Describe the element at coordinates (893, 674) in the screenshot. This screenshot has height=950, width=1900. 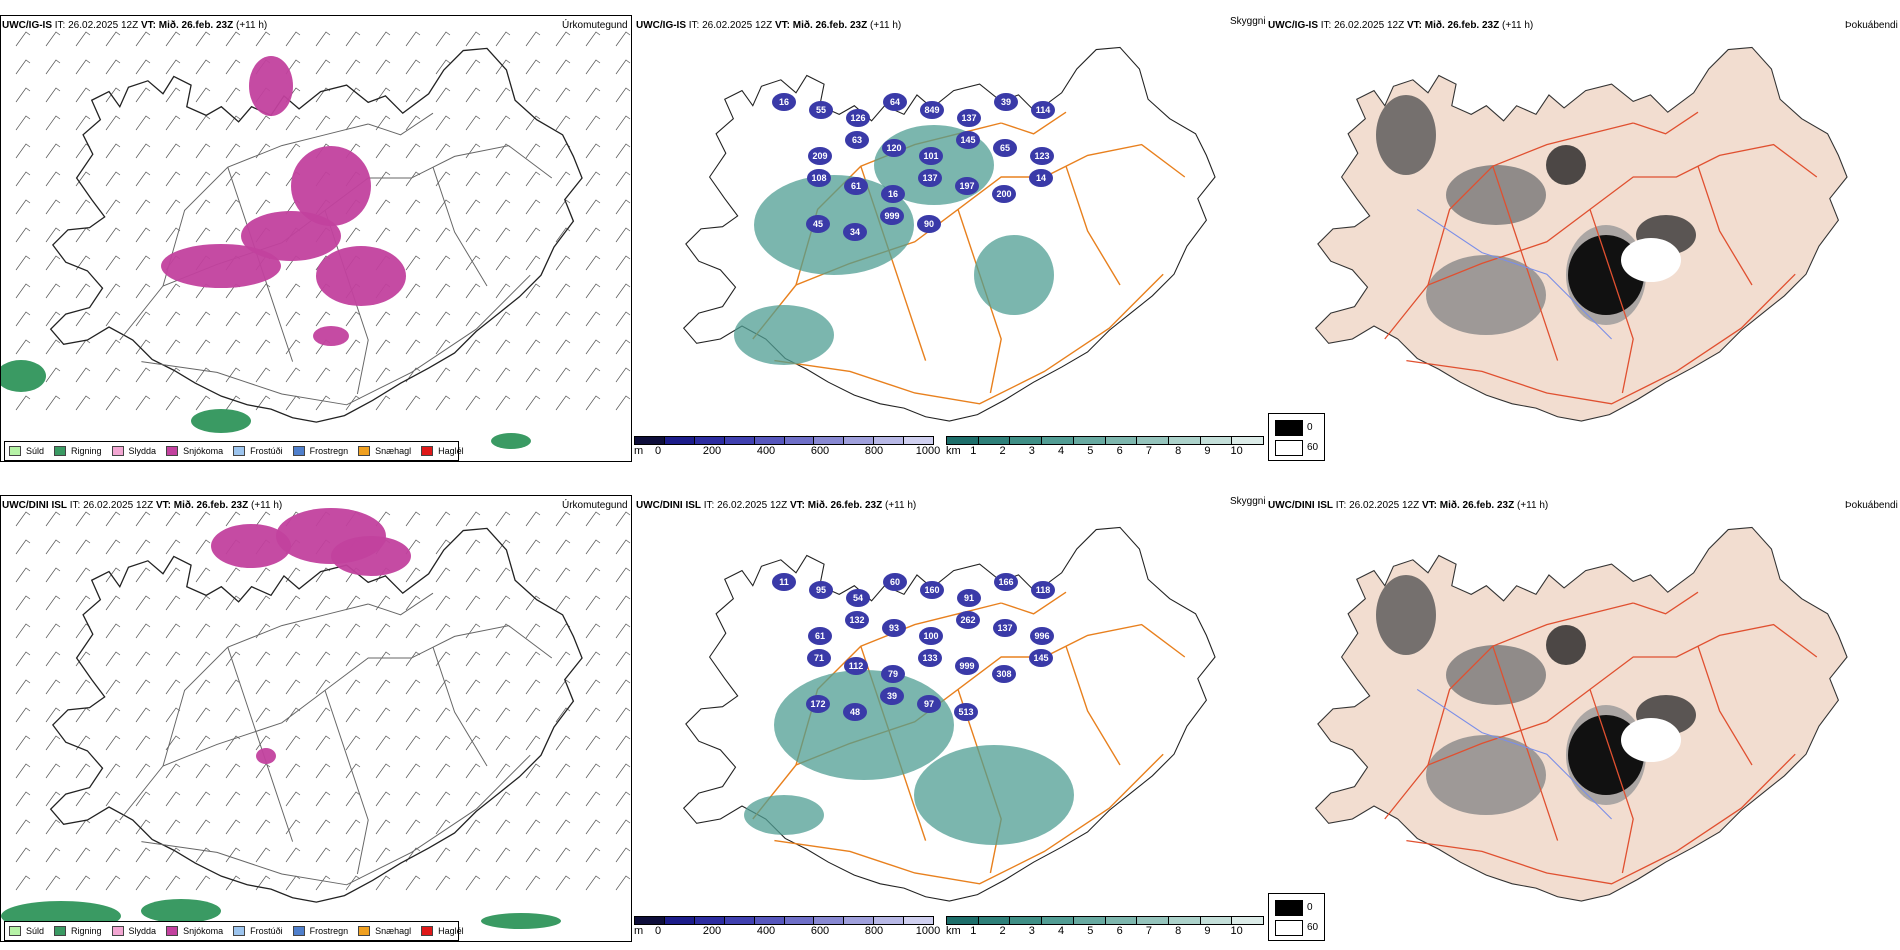
I see `cloud-base-label: 79` at that location.